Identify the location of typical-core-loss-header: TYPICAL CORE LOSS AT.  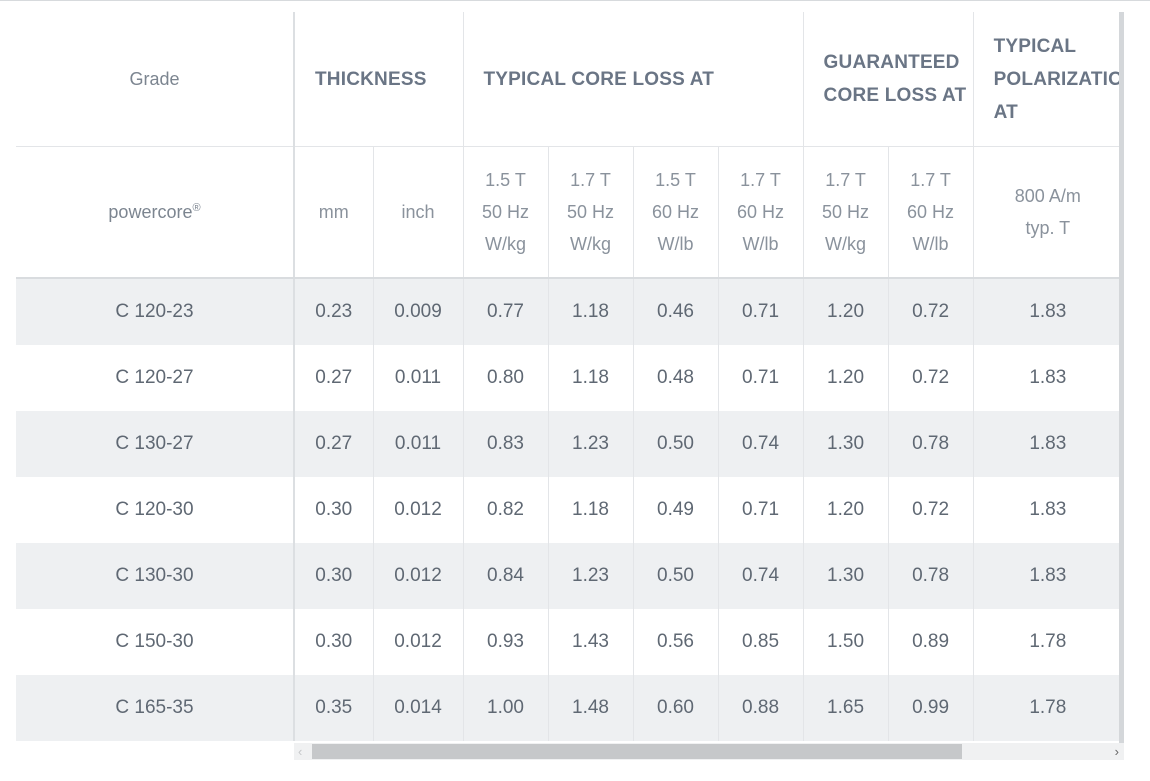
(633, 79).